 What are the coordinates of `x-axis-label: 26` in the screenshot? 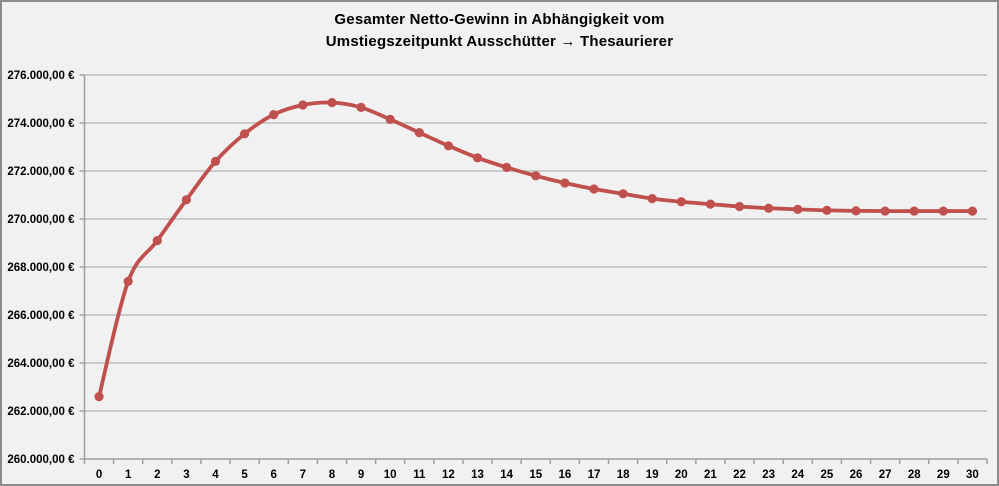 It's located at (856, 475).